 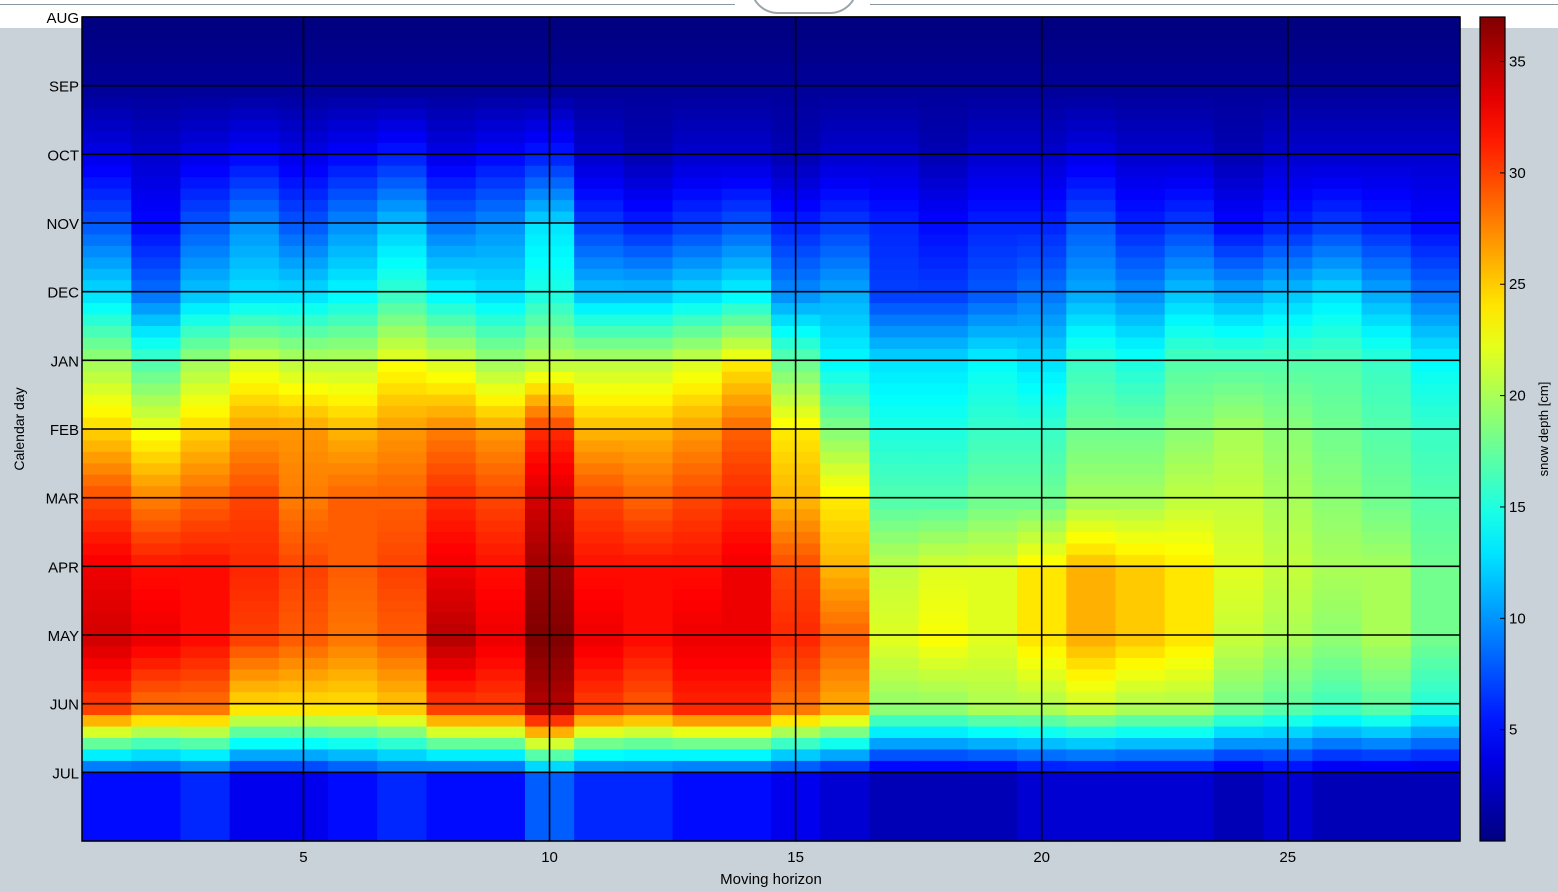 What do you see at coordinates (1287, 857) in the screenshot?
I see `x-tick-label: 25` at bounding box center [1287, 857].